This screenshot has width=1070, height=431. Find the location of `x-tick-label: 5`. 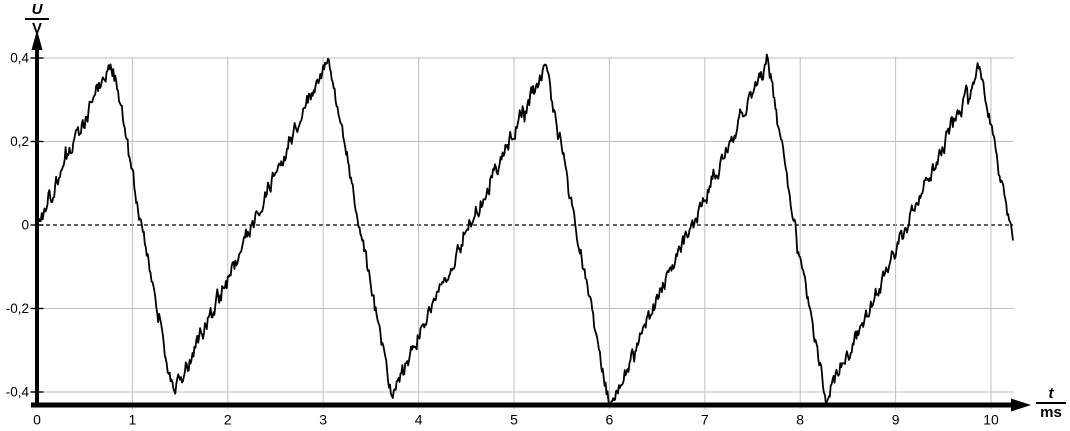

x-tick-label: 5 is located at coordinates (514, 420).